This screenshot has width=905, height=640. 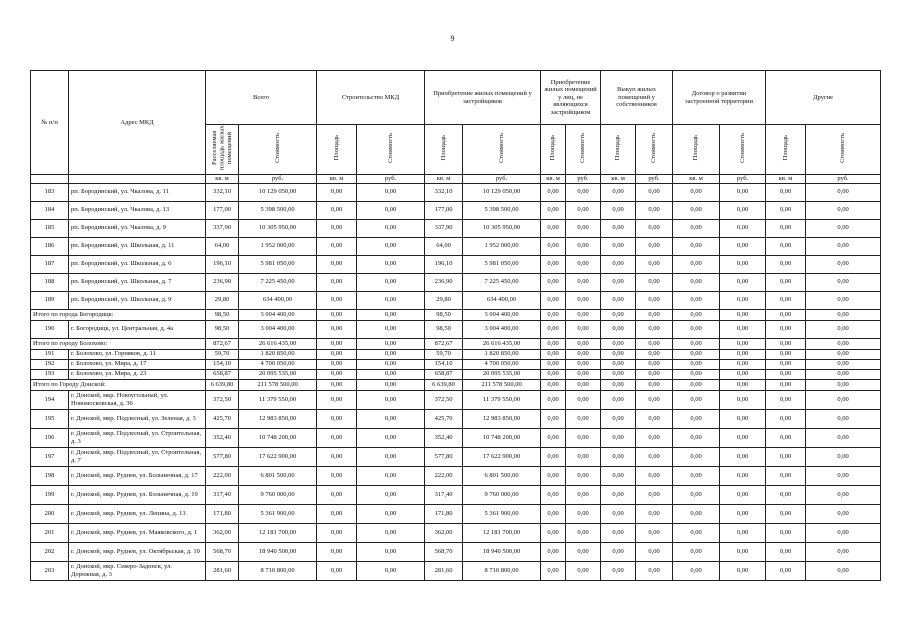 What do you see at coordinates (277, 399) in the screenshot?
I see `value-cell: 11 379 550,00` at bounding box center [277, 399].